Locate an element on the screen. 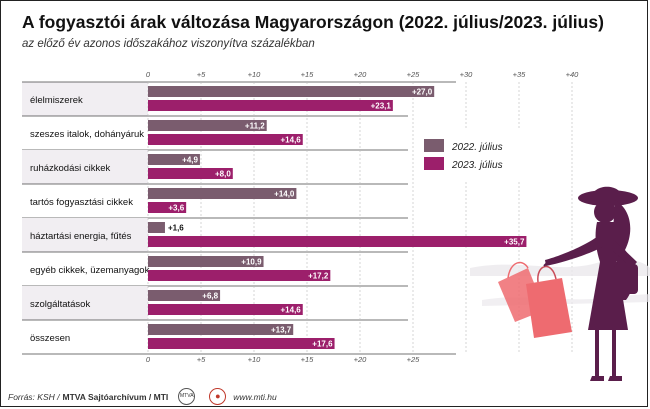 Image resolution: width=650 pixels, height=409 pixels. category-label: szeszes italok, dohányáruk is located at coordinates (87, 134).